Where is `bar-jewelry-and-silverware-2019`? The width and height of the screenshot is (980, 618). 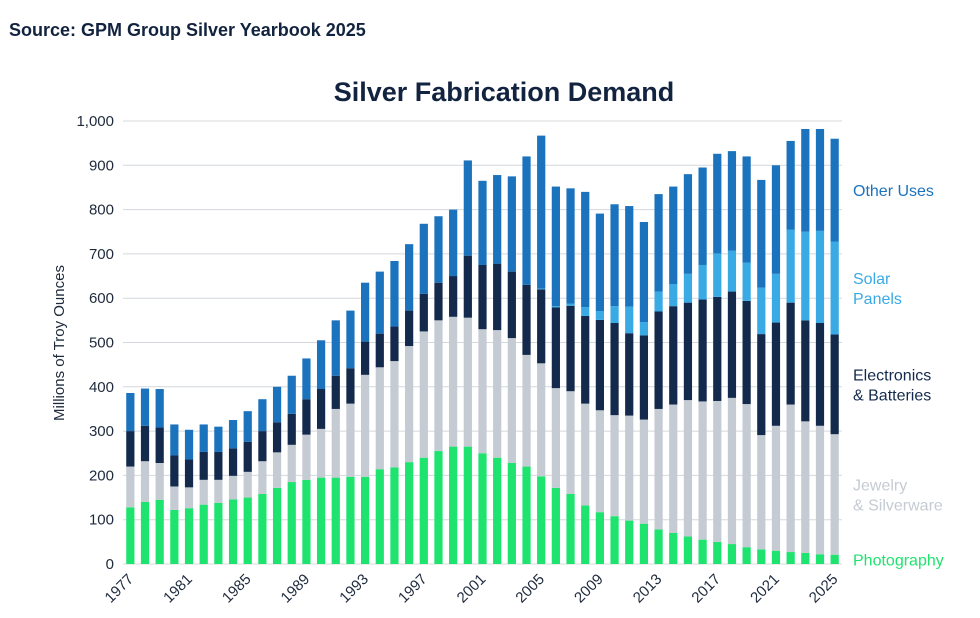 bar-jewelry-and-silverware-2019 is located at coordinates (746, 476).